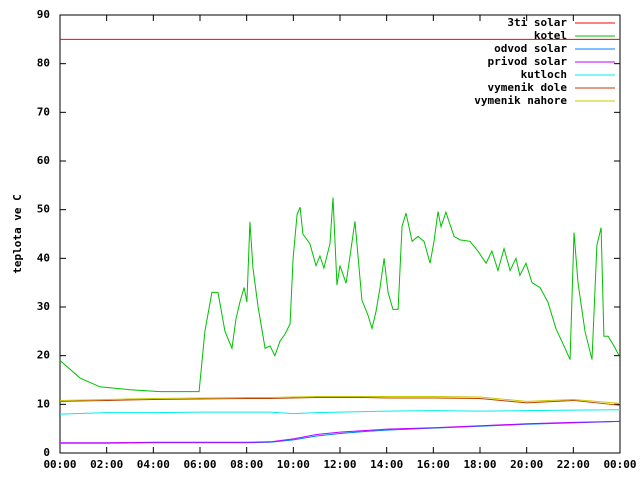 This screenshot has width=640, height=480. What do you see at coordinates (386, 464) in the screenshot?
I see `x-tick-label: 14:00` at bounding box center [386, 464].